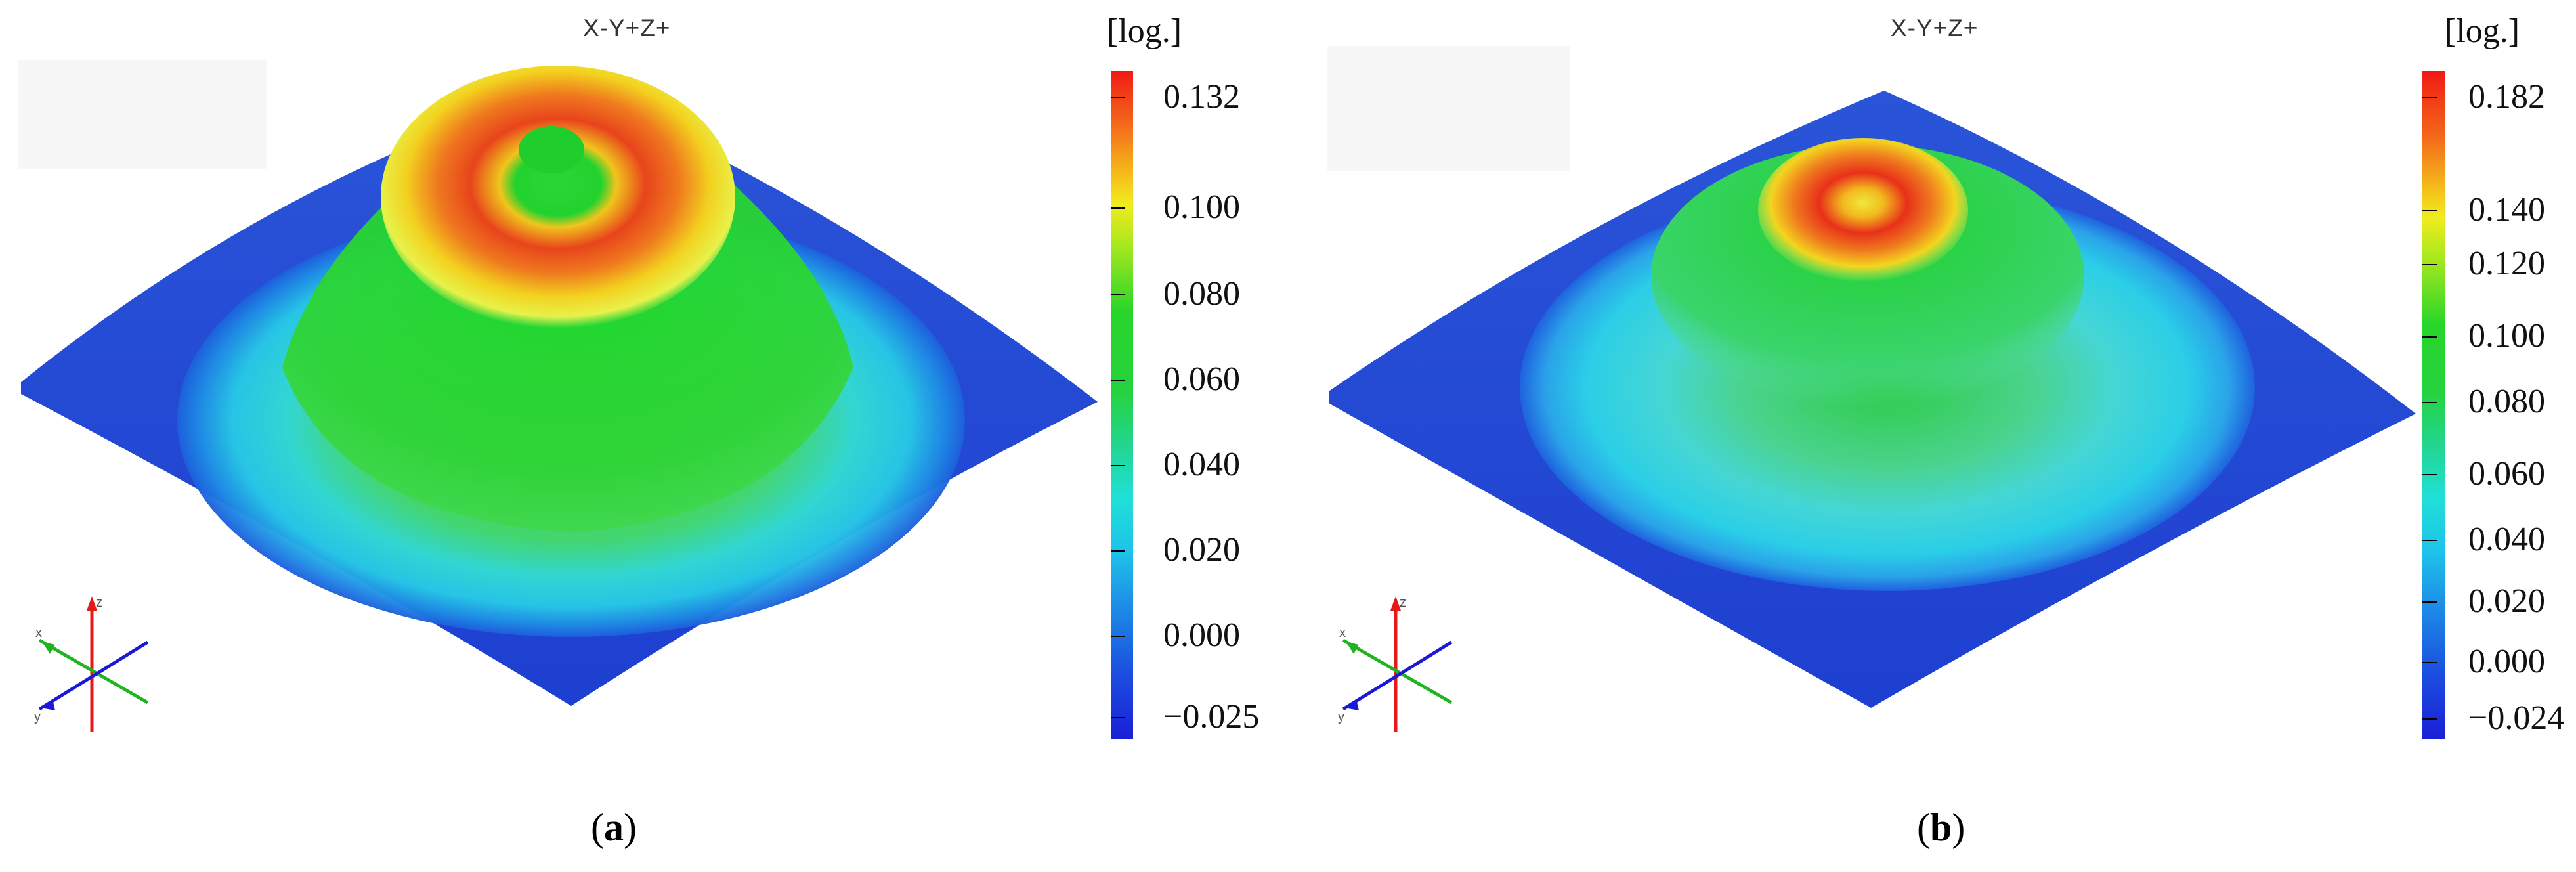  What do you see at coordinates (2506, 263) in the screenshot?
I see `colorbar-tick-label: 0.120` at bounding box center [2506, 263].